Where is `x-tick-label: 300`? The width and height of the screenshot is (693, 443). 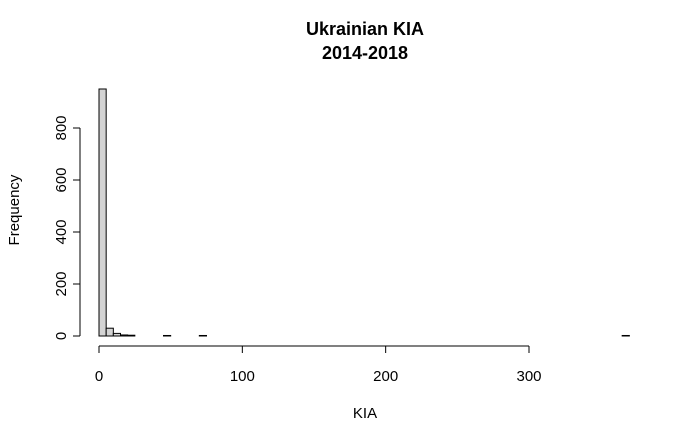
x-tick-label: 300 is located at coordinates (528, 376).